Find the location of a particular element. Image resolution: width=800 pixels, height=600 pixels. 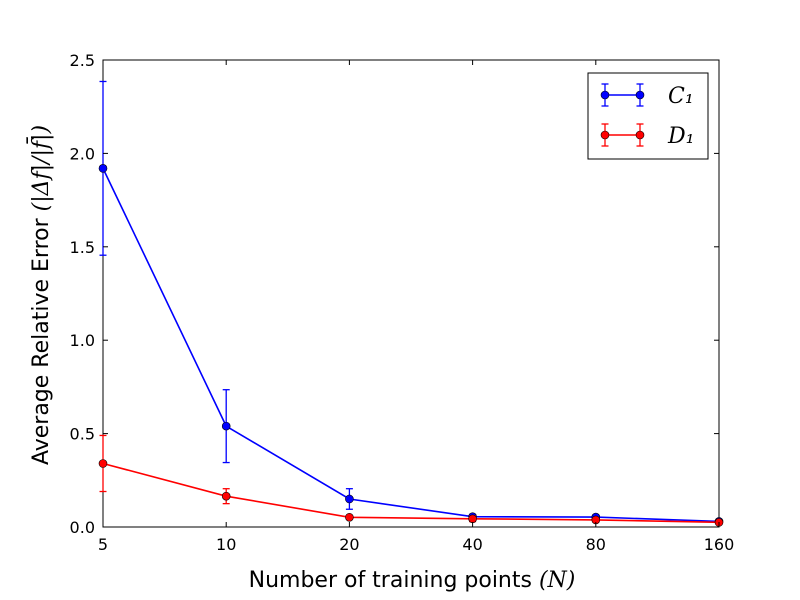

legend-label: D₁ is located at coordinates (680, 136).